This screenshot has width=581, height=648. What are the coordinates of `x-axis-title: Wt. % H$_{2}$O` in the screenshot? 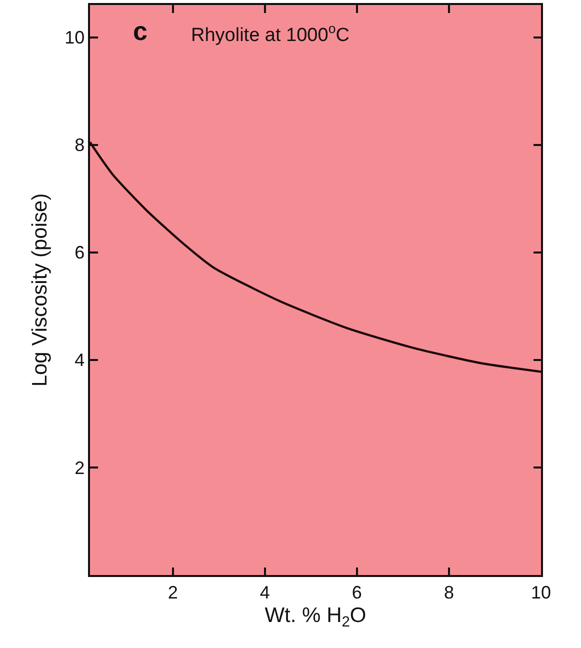 It's located at (315, 617).